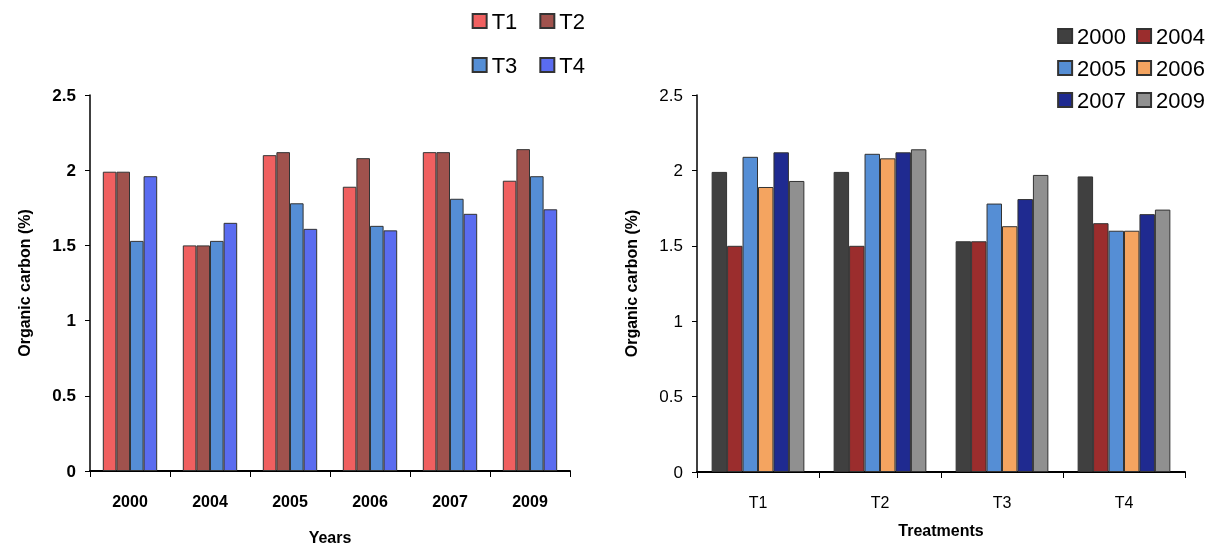  I want to click on legend-label: 2005, so click(1102, 68).